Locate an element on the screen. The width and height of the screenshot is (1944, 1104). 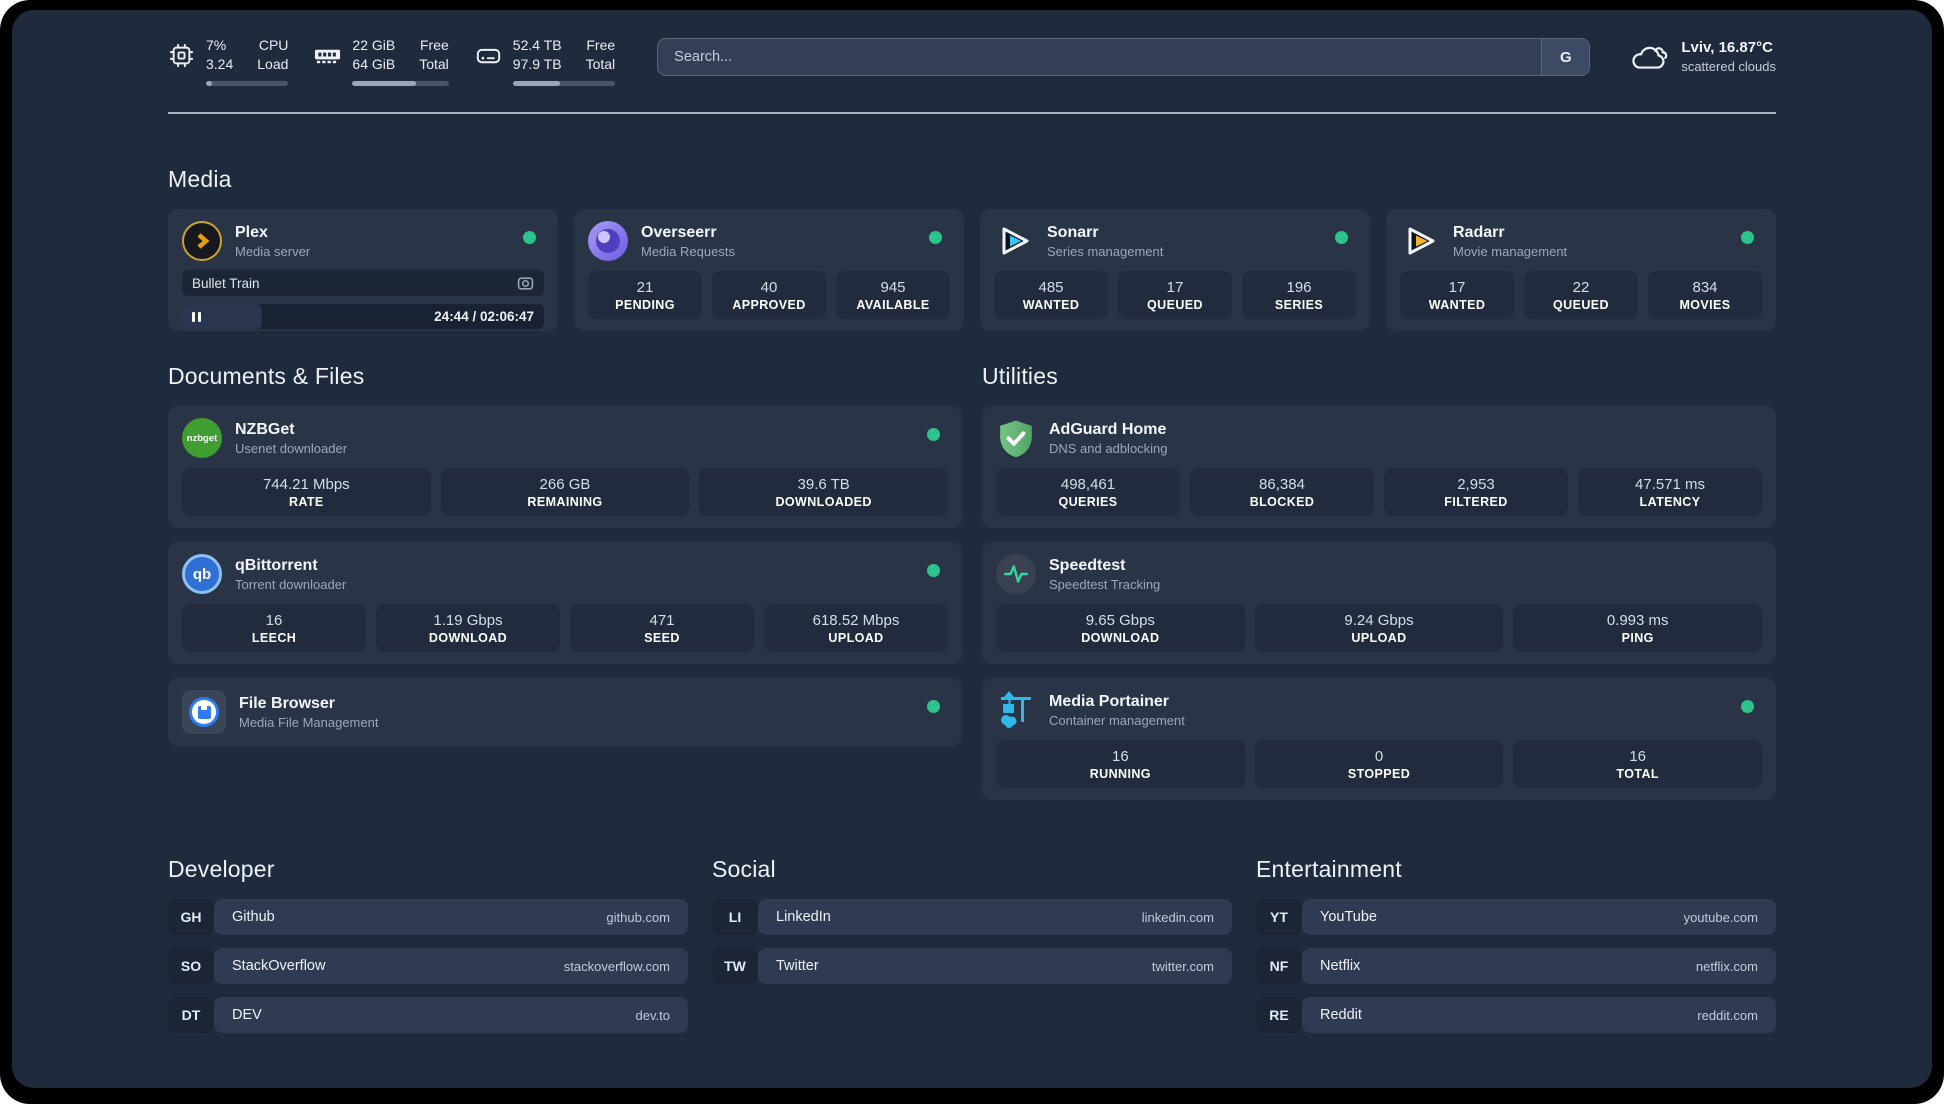
stats-row: 16 RUNNING 0 STOPPED 16 TOTAL is located at coordinates (1379, 764).